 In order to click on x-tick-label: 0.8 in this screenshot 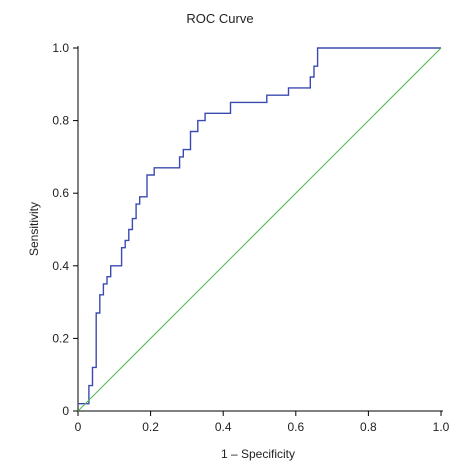, I will do `click(368, 427)`.